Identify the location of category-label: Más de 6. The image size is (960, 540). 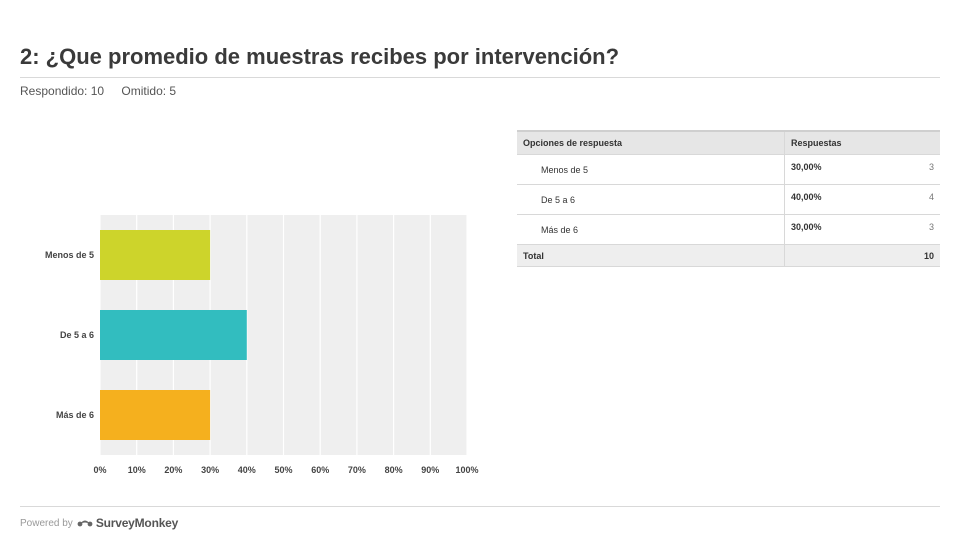
(75, 415).